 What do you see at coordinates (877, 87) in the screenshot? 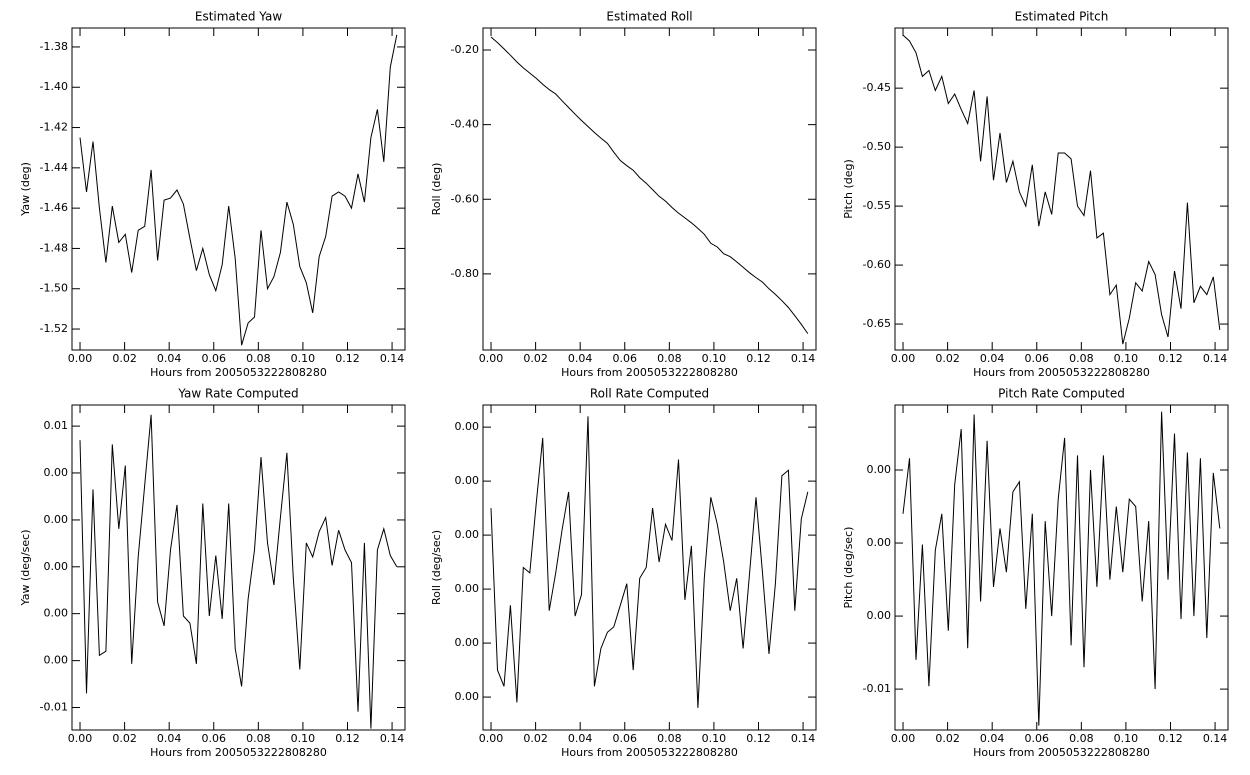
I see `y-tick-label: -0.45` at bounding box center [877, 87].